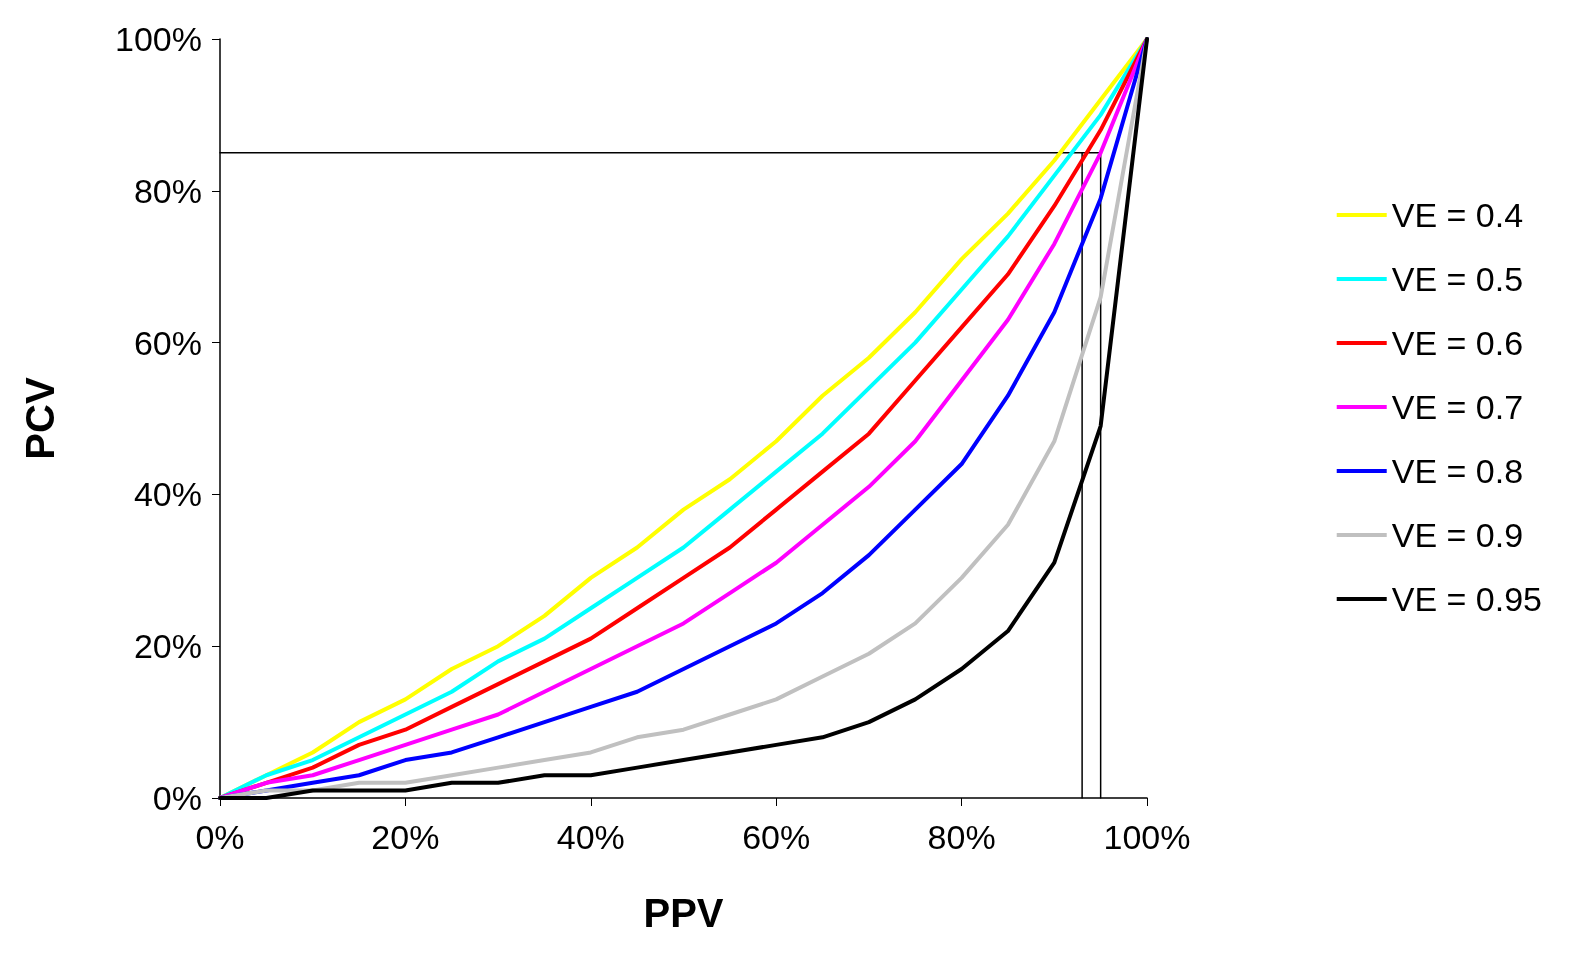 The width and height of the screenshot is (1585, 966). What do you see at coordinates (776, 837) in the screenshot?
I see `x-tick-label: 60%` at bounding box center [776, 837].